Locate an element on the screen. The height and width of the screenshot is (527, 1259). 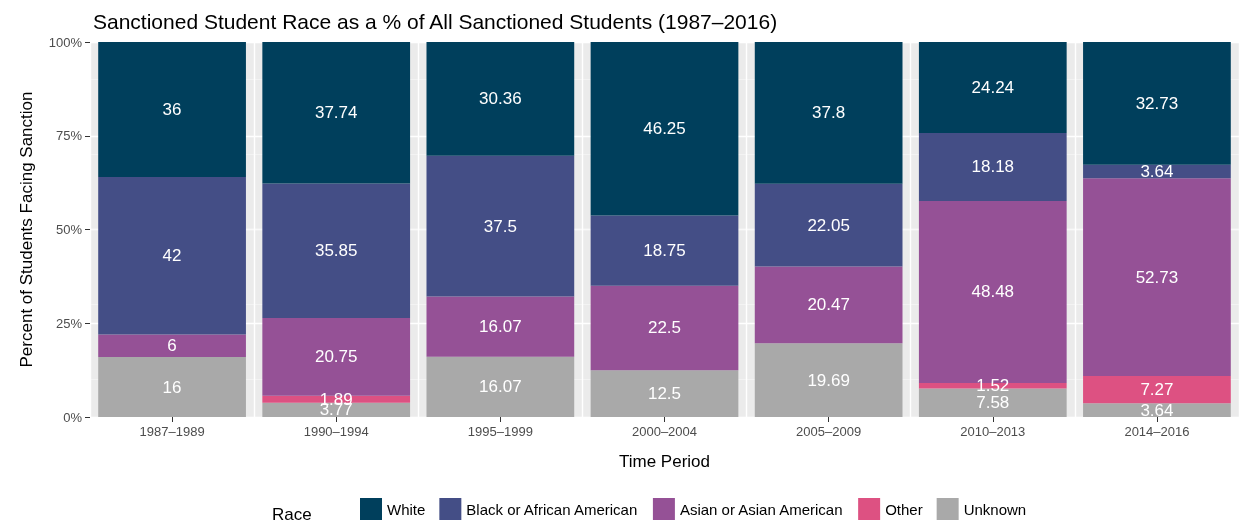
data-label: 6 is located at coordinates (172, 346).